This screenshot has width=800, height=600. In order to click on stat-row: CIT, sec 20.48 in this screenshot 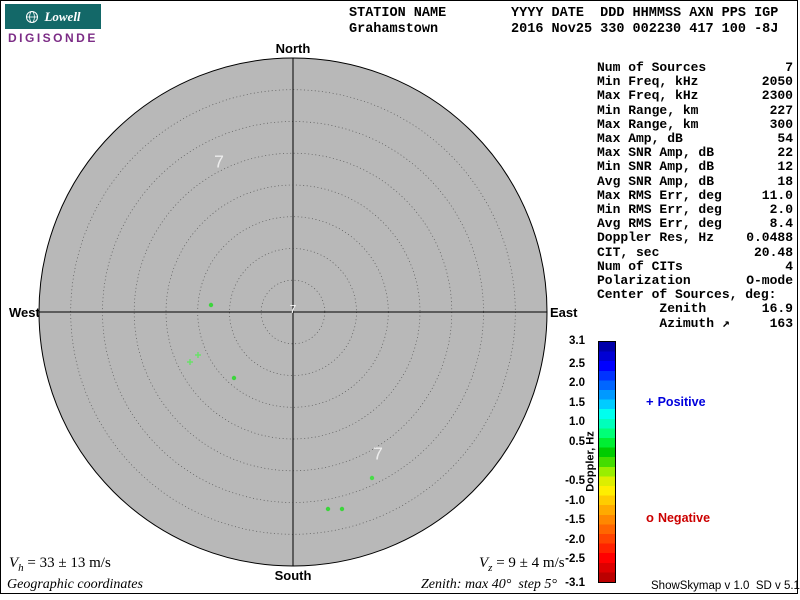, I will do `click(695, 252)`.